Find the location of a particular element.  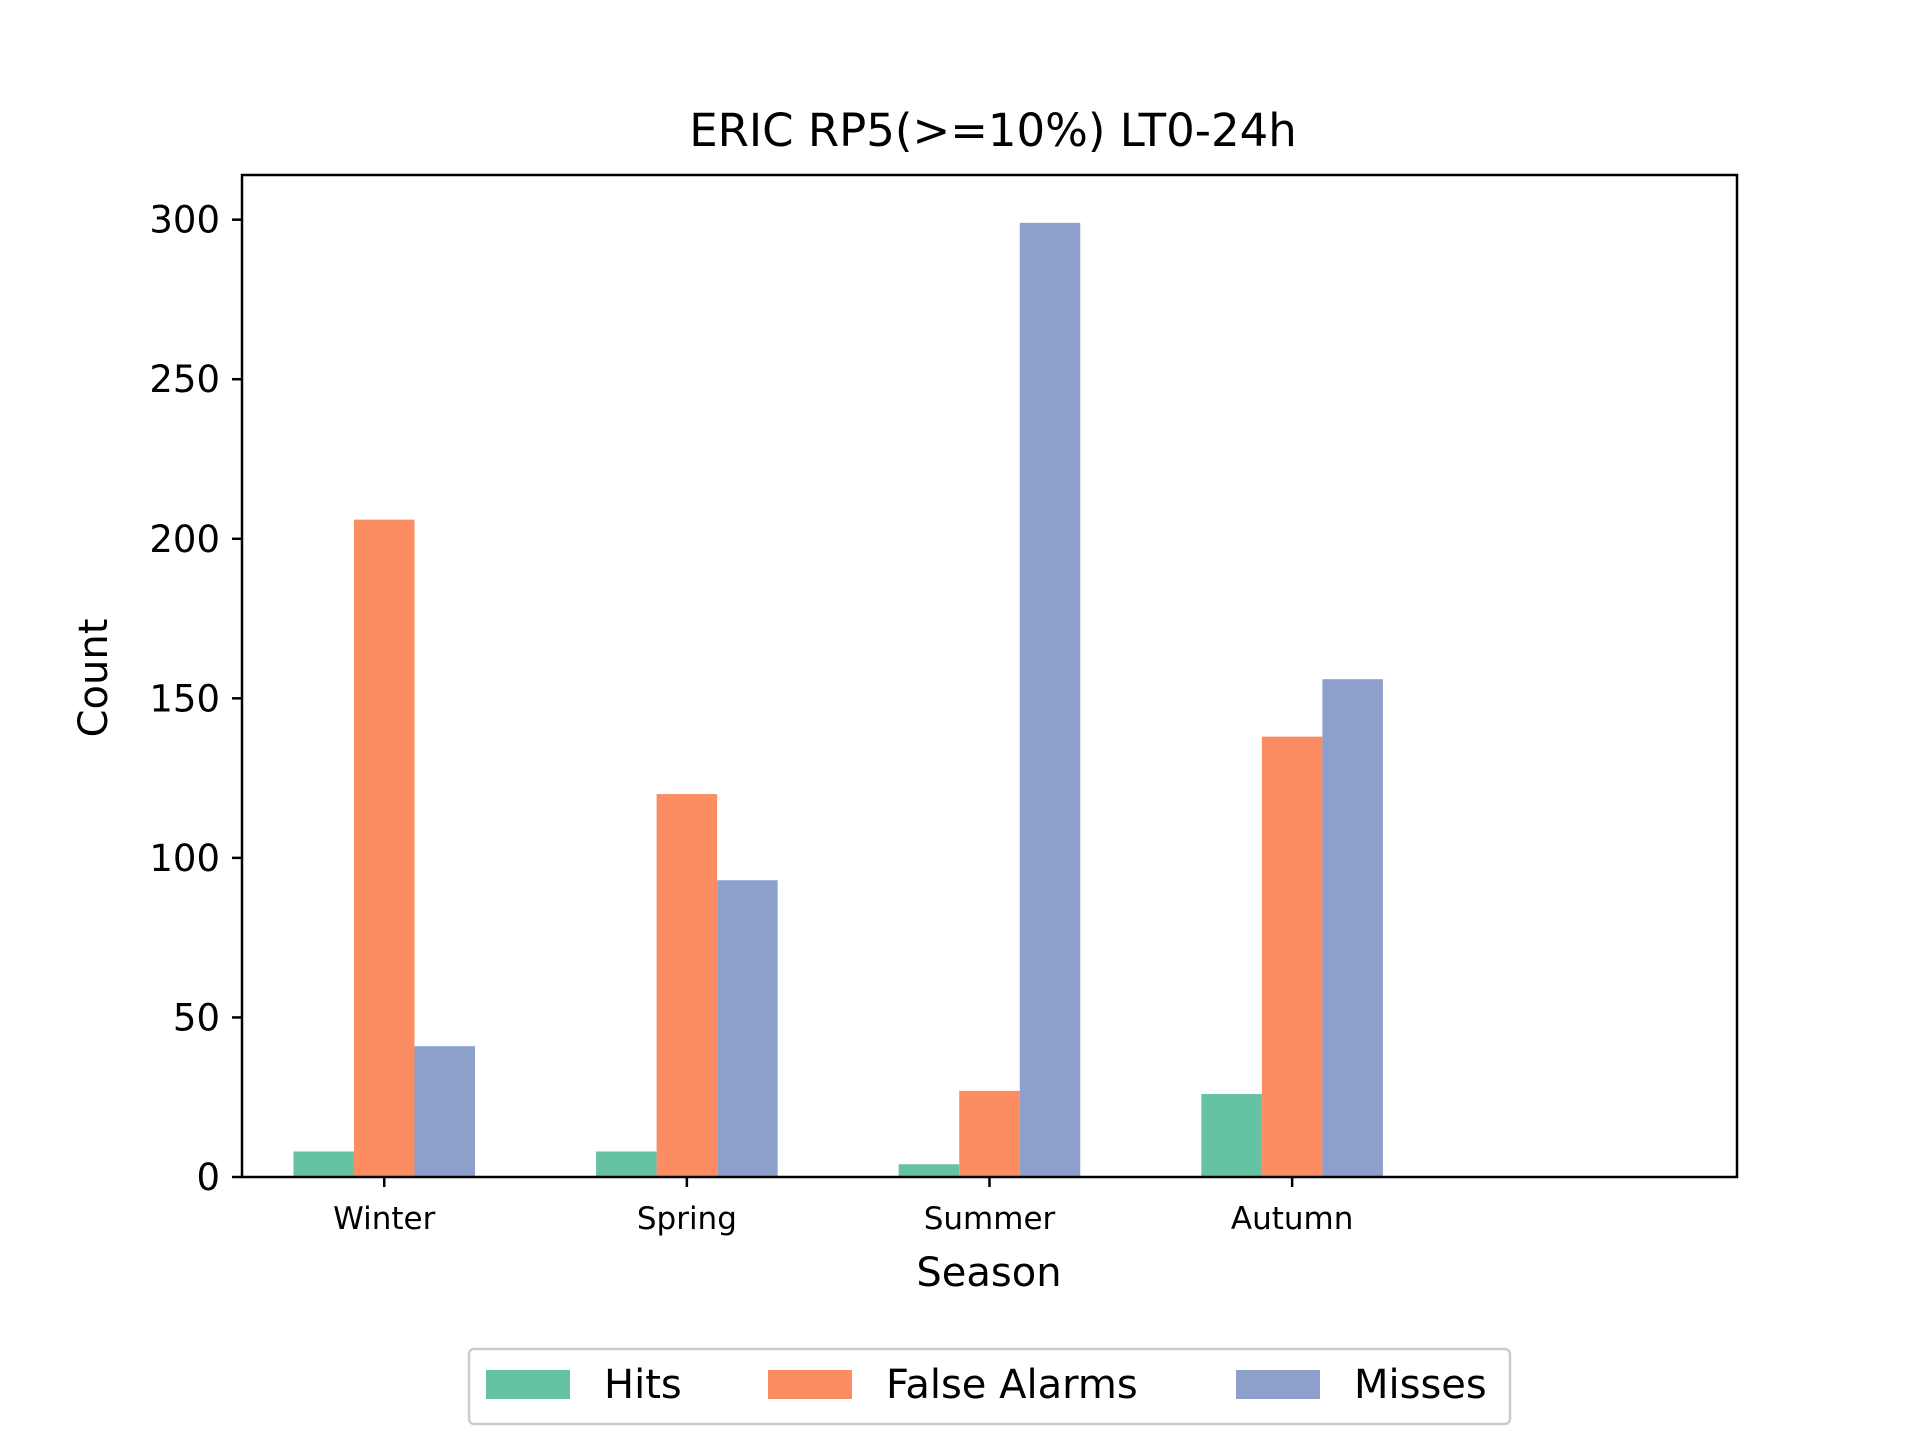

bar-misses-autumn is located at coordinates (1352, 928).